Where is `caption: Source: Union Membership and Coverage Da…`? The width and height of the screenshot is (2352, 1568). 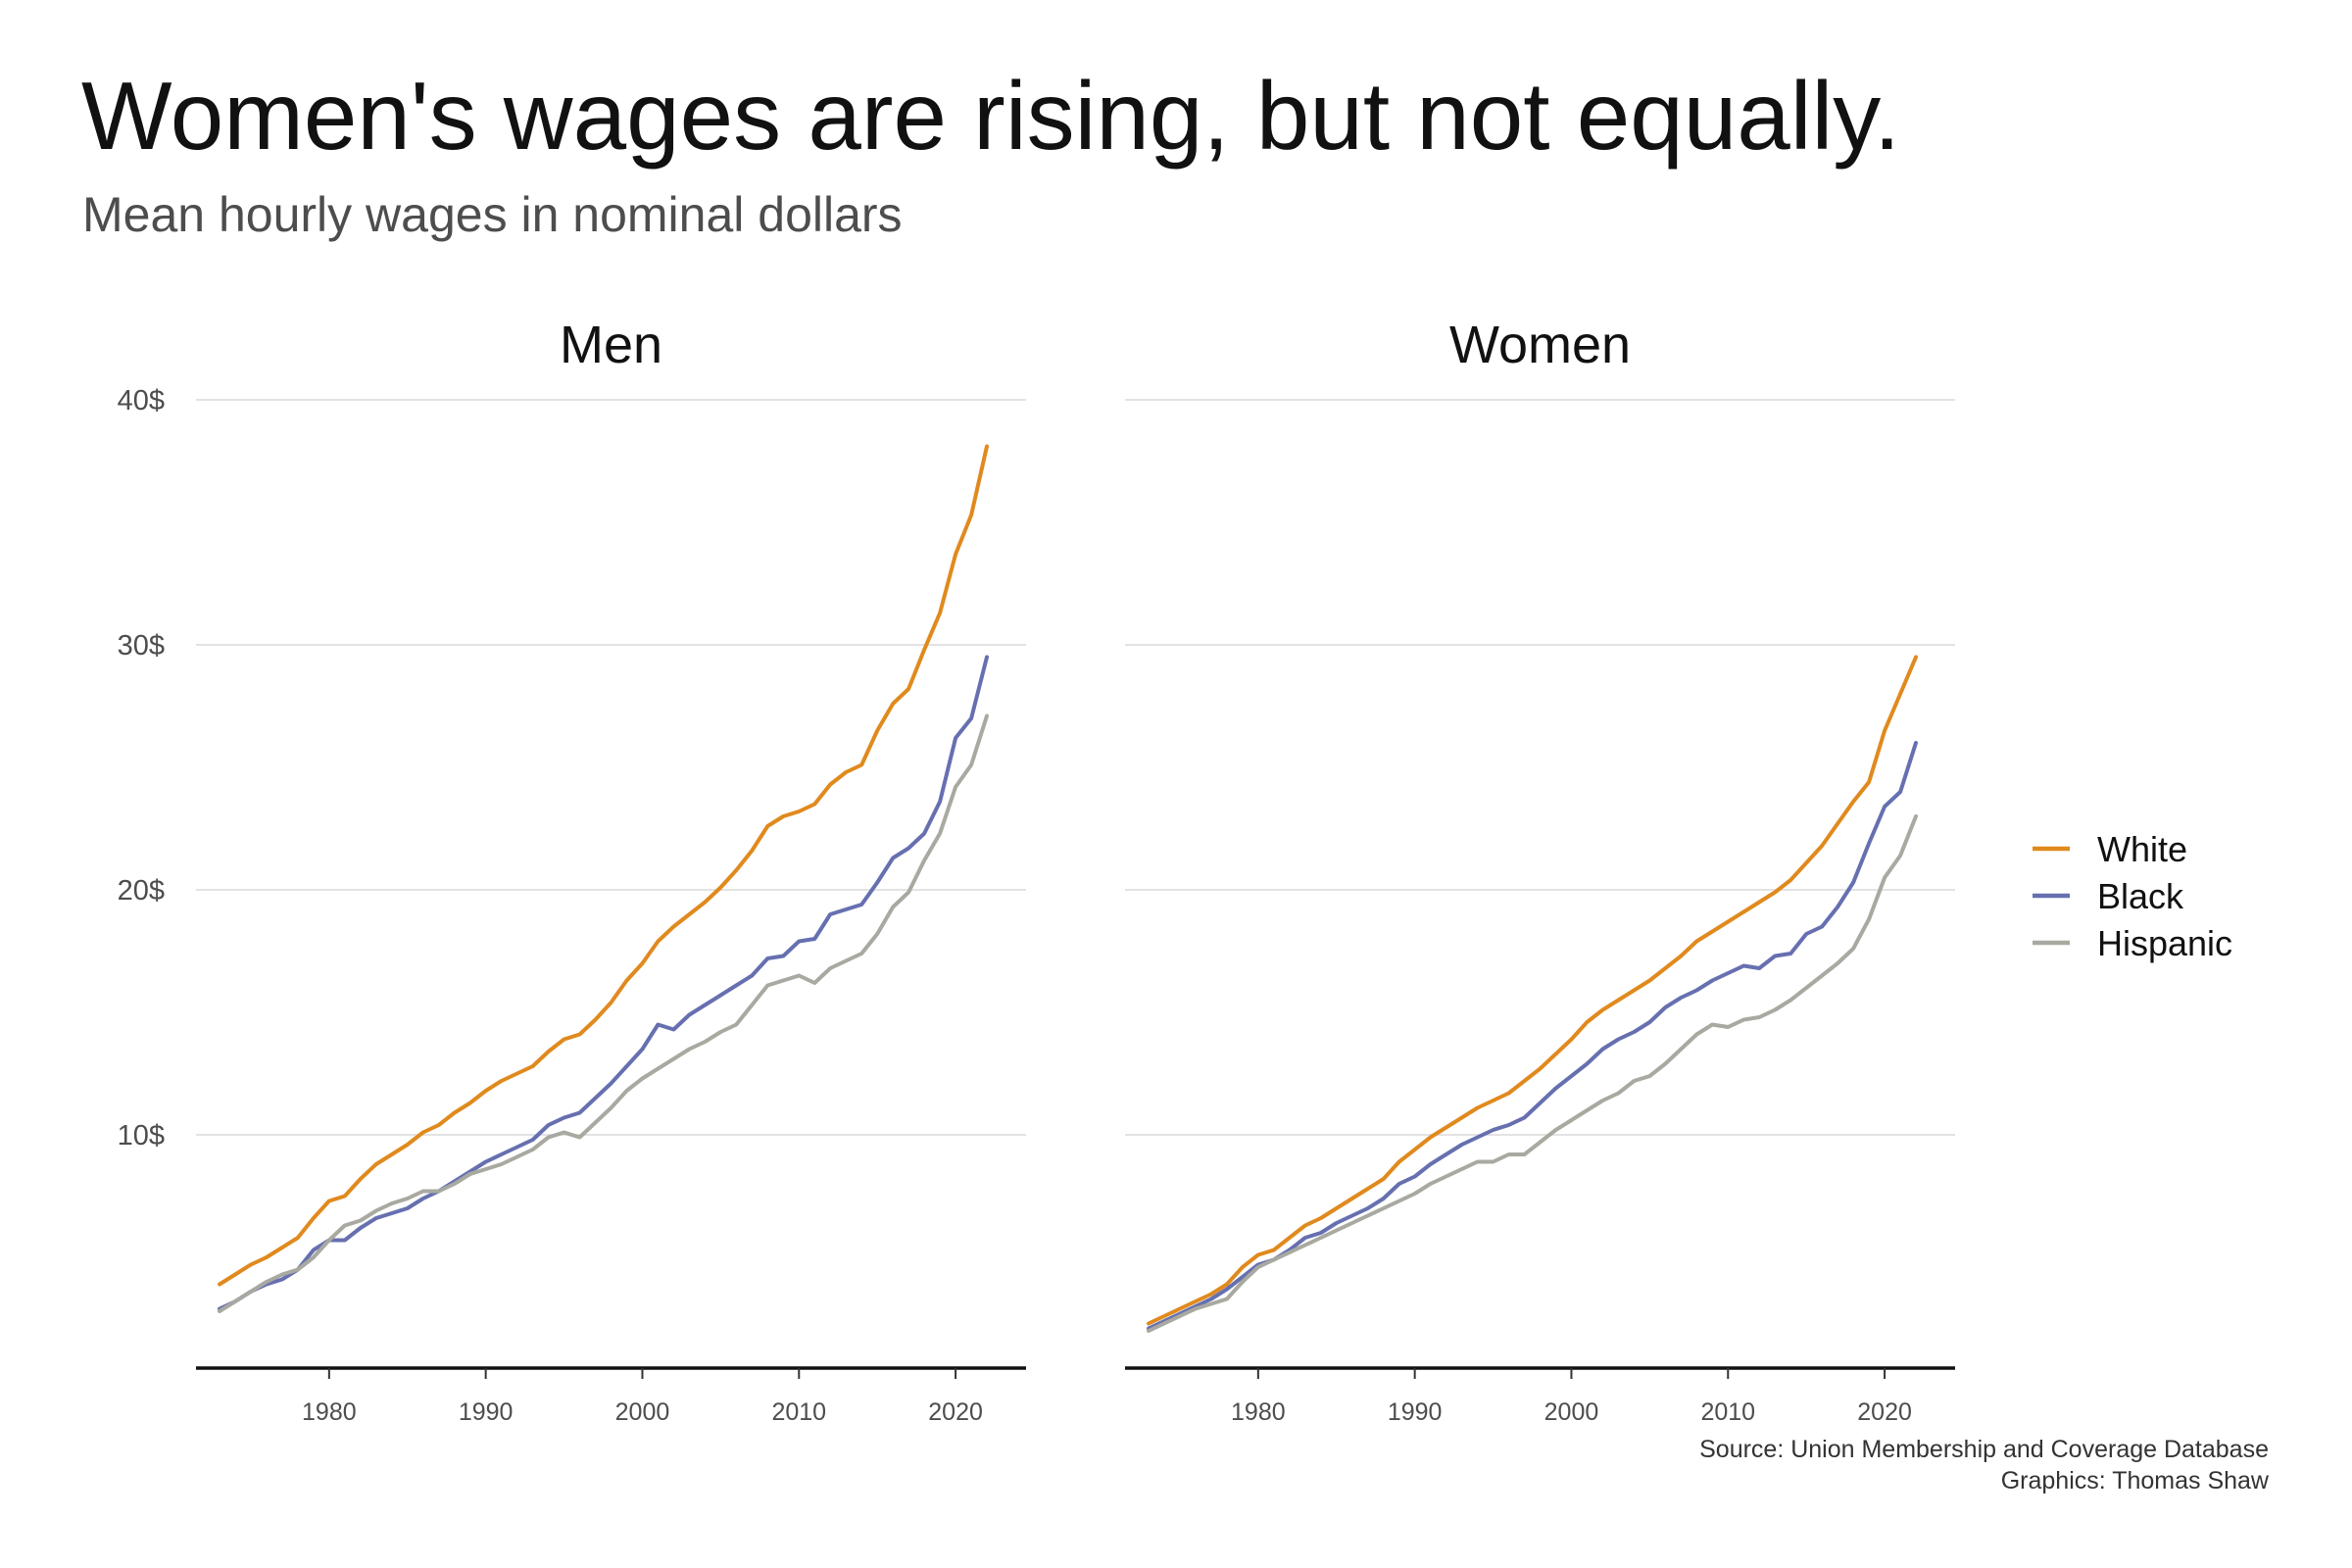
caption: Source: Union Membership and Coverage Da… is located at coordinates (1984, 1465).